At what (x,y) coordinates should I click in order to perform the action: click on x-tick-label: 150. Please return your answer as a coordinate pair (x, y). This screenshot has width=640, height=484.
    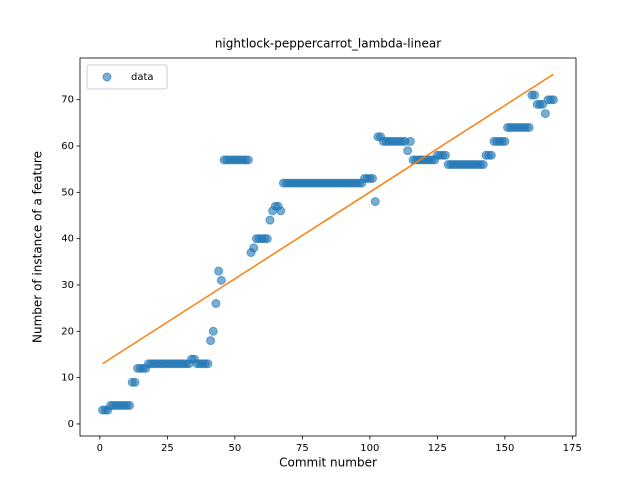
    Looking at the image, I should click on (504, 448).